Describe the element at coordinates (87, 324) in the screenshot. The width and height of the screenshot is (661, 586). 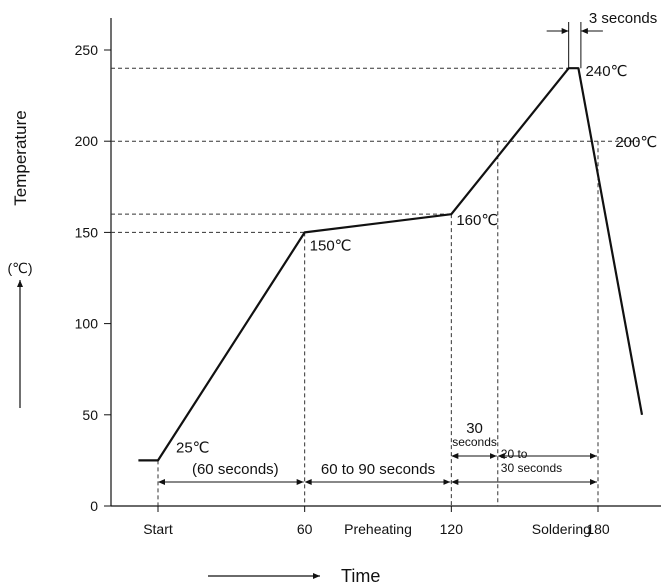
I see `y-tick-label: 100` at that location.